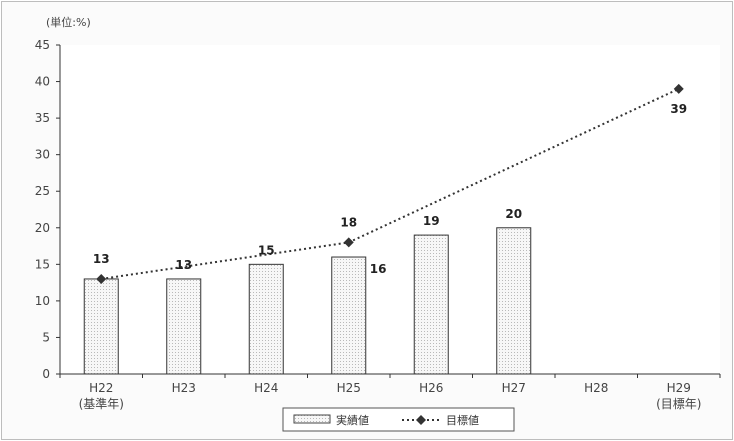 The height and width of the screenshot is (441, 734). What do you see at coordinates (421, 420) in the screenshot?
I see `legend-diamond-icon` at bounding box center [421, 420].